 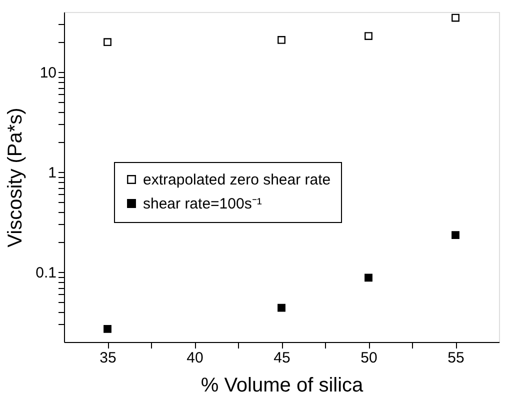 What do you see at coordinates (195, 358) in the screenshot?
I see `x-tick-label: 40` at bounding box center [195, 358].